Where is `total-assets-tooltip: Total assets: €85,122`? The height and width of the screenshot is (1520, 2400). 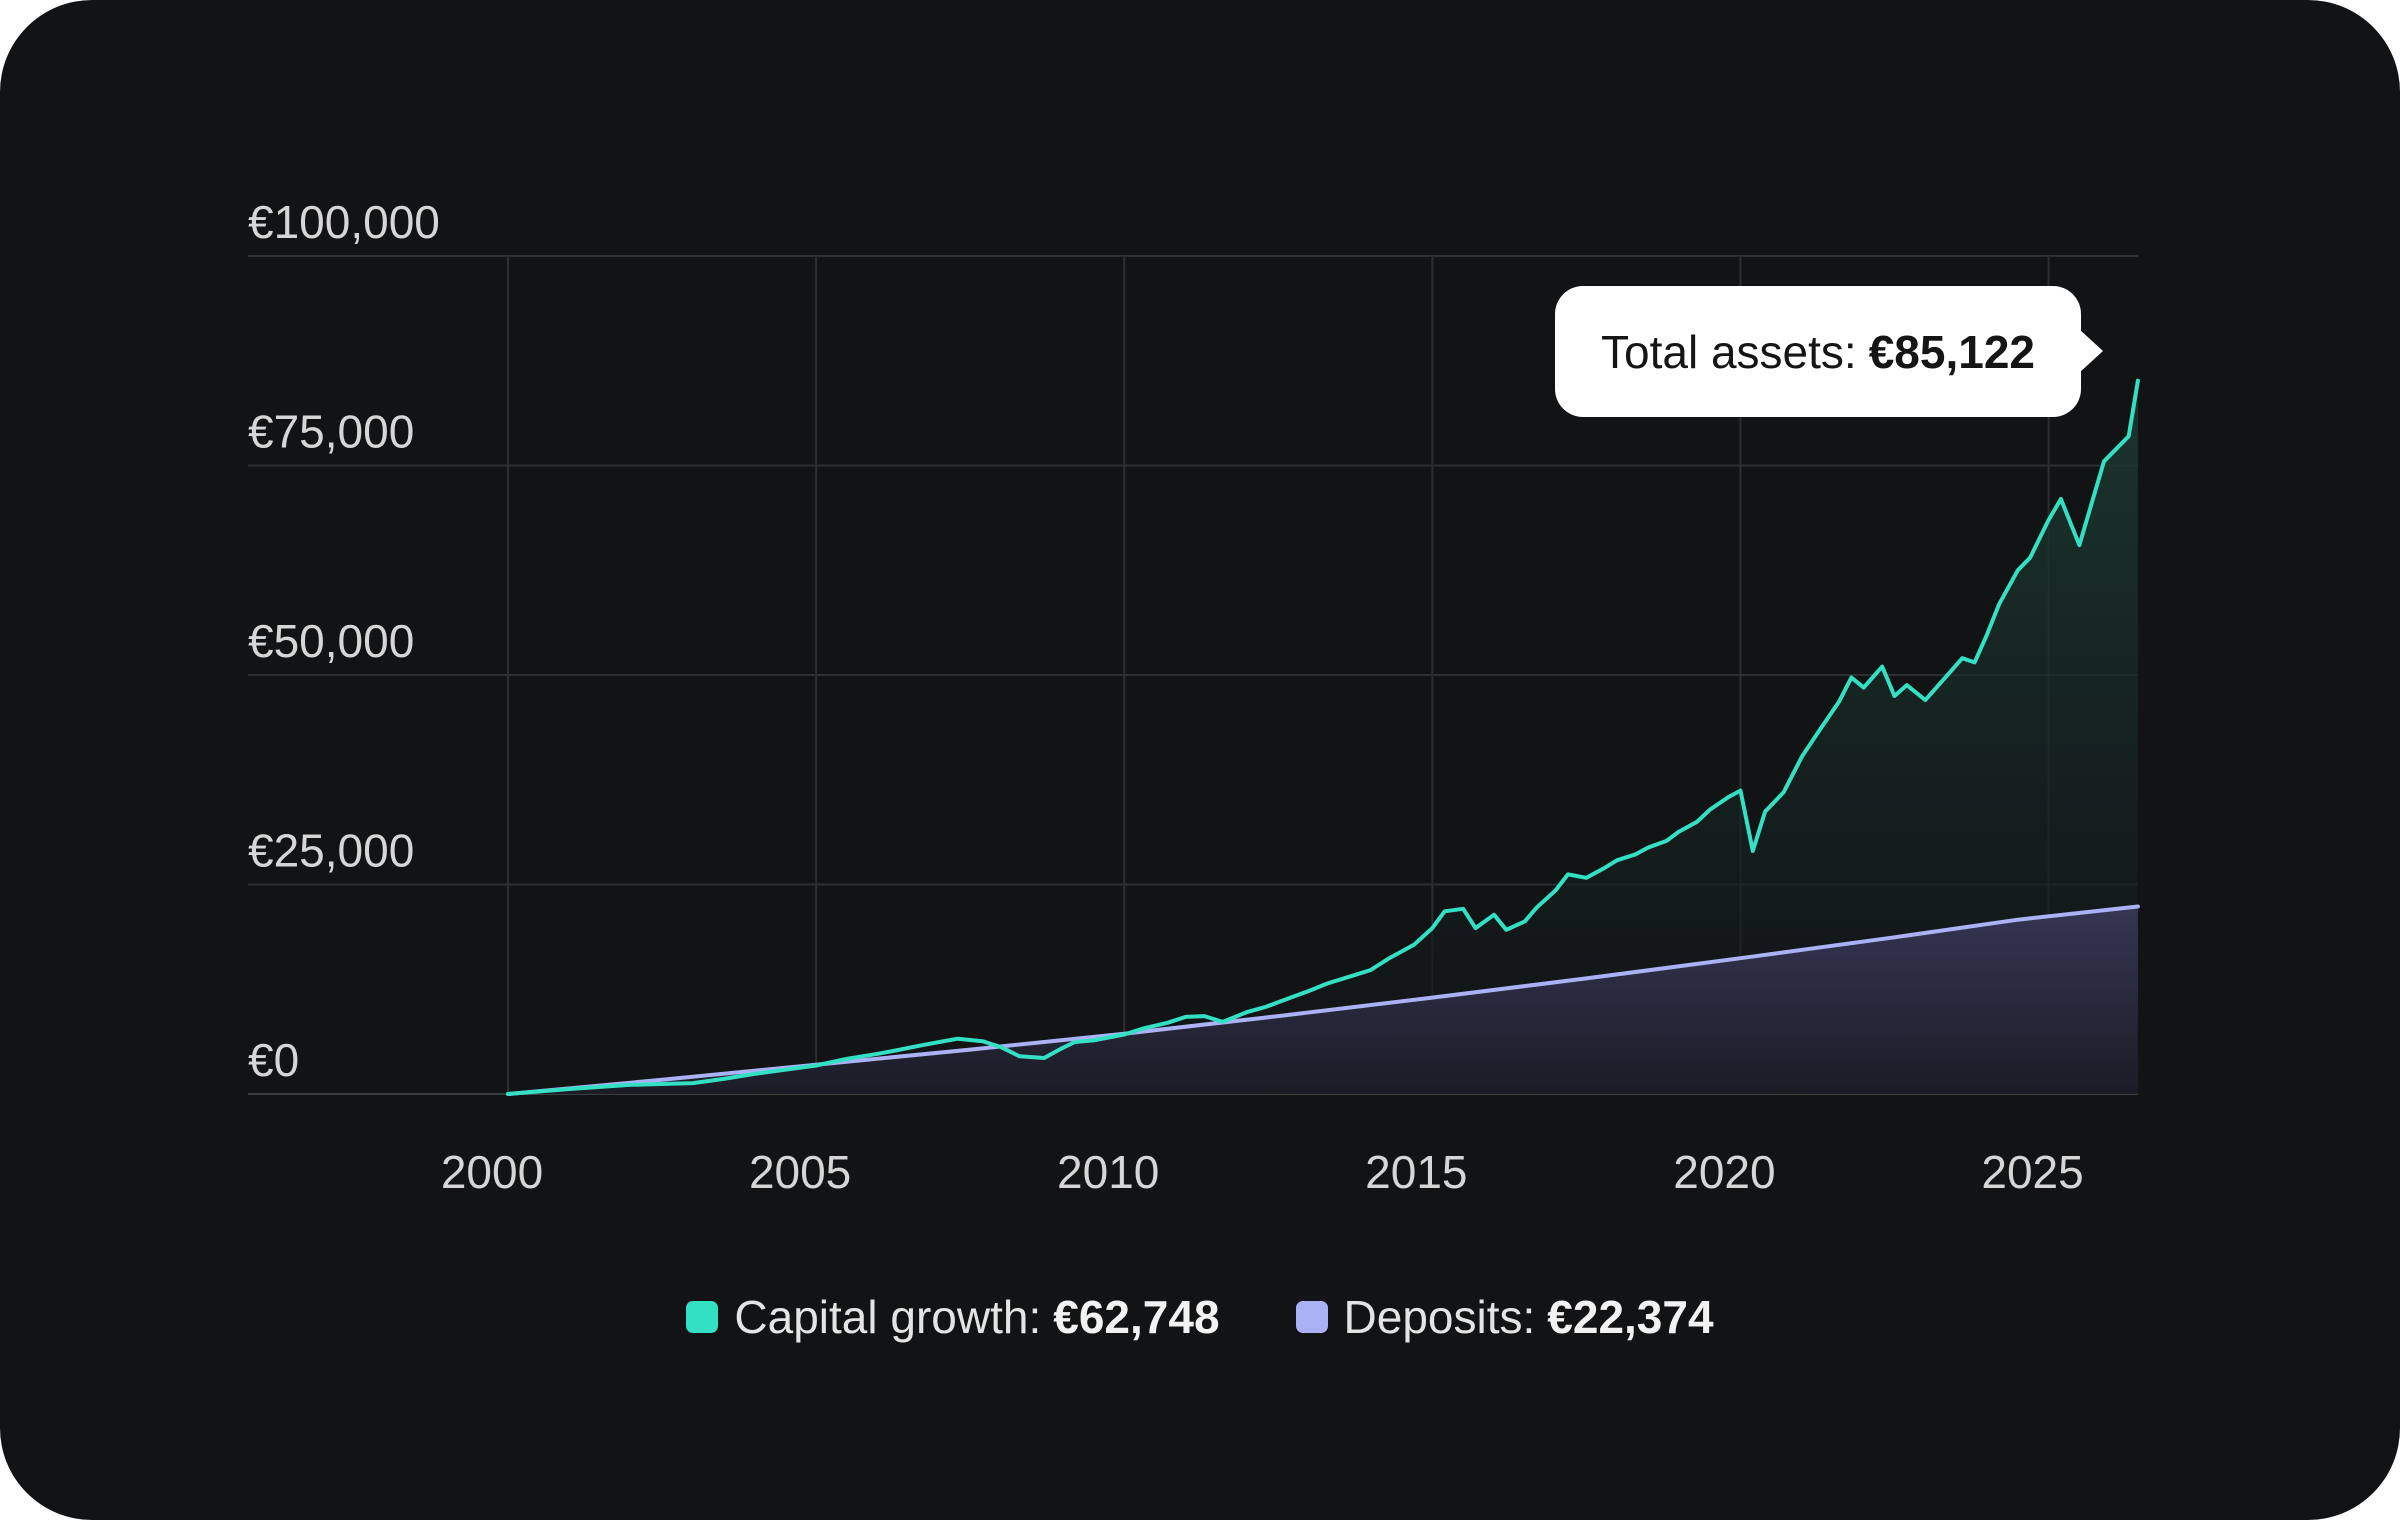
total-assets-tooltip: Total assets: €85,122 is located at coordinates (1829, 351).